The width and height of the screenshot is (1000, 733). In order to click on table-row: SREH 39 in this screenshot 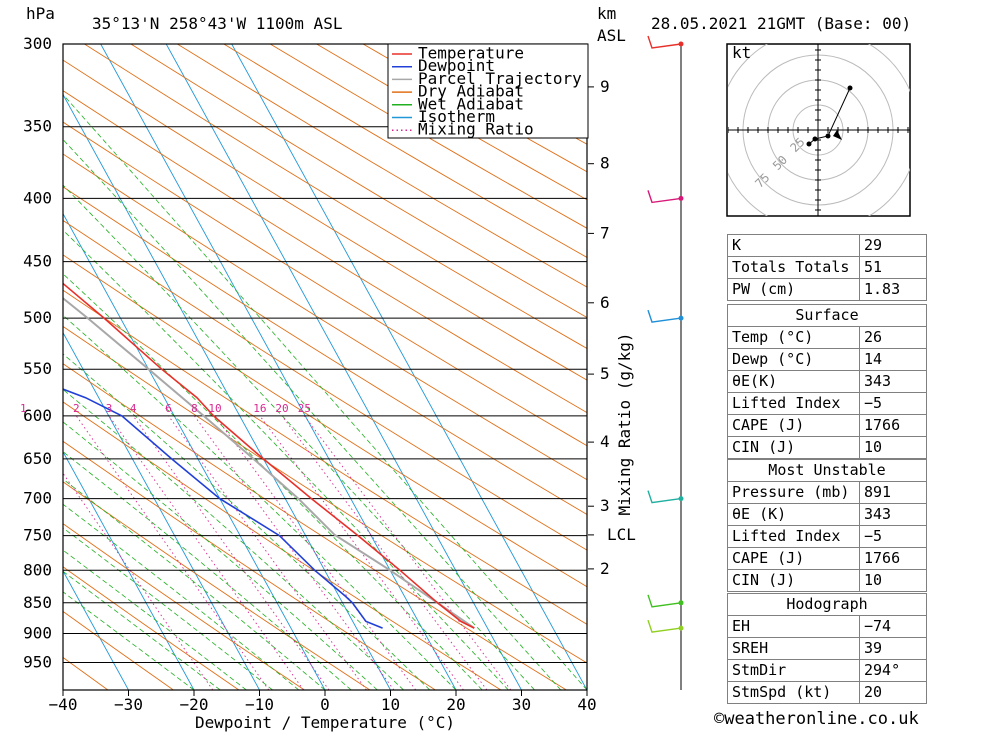, I will do `click(827, 648)`.